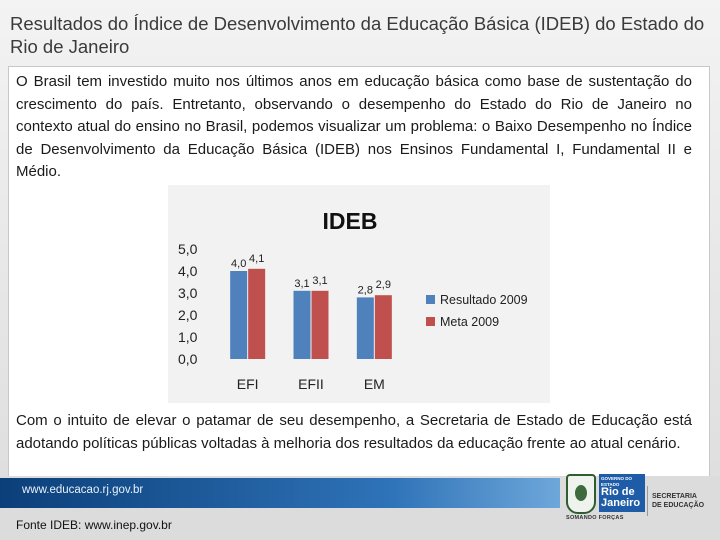 This screenshot has height=540, width=720. I want to click on y-tick-label: 0,0, so click(188, 359).